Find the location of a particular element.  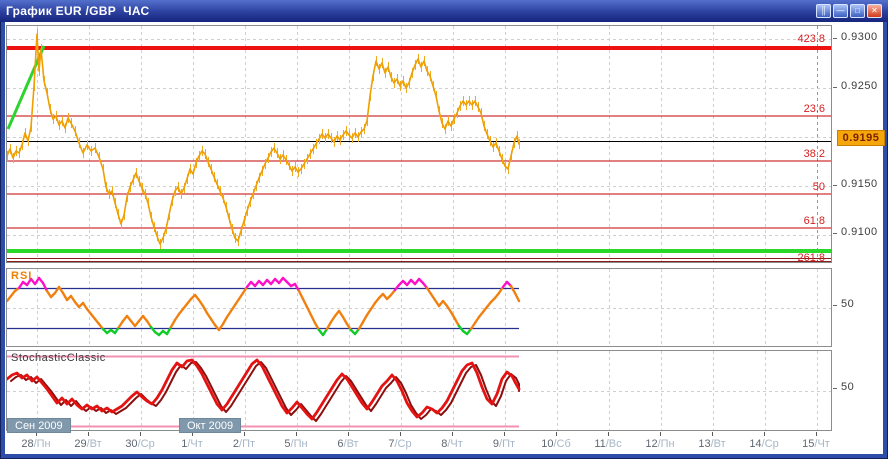

date-label: 14/Ср is located at coordinates (764, 444).